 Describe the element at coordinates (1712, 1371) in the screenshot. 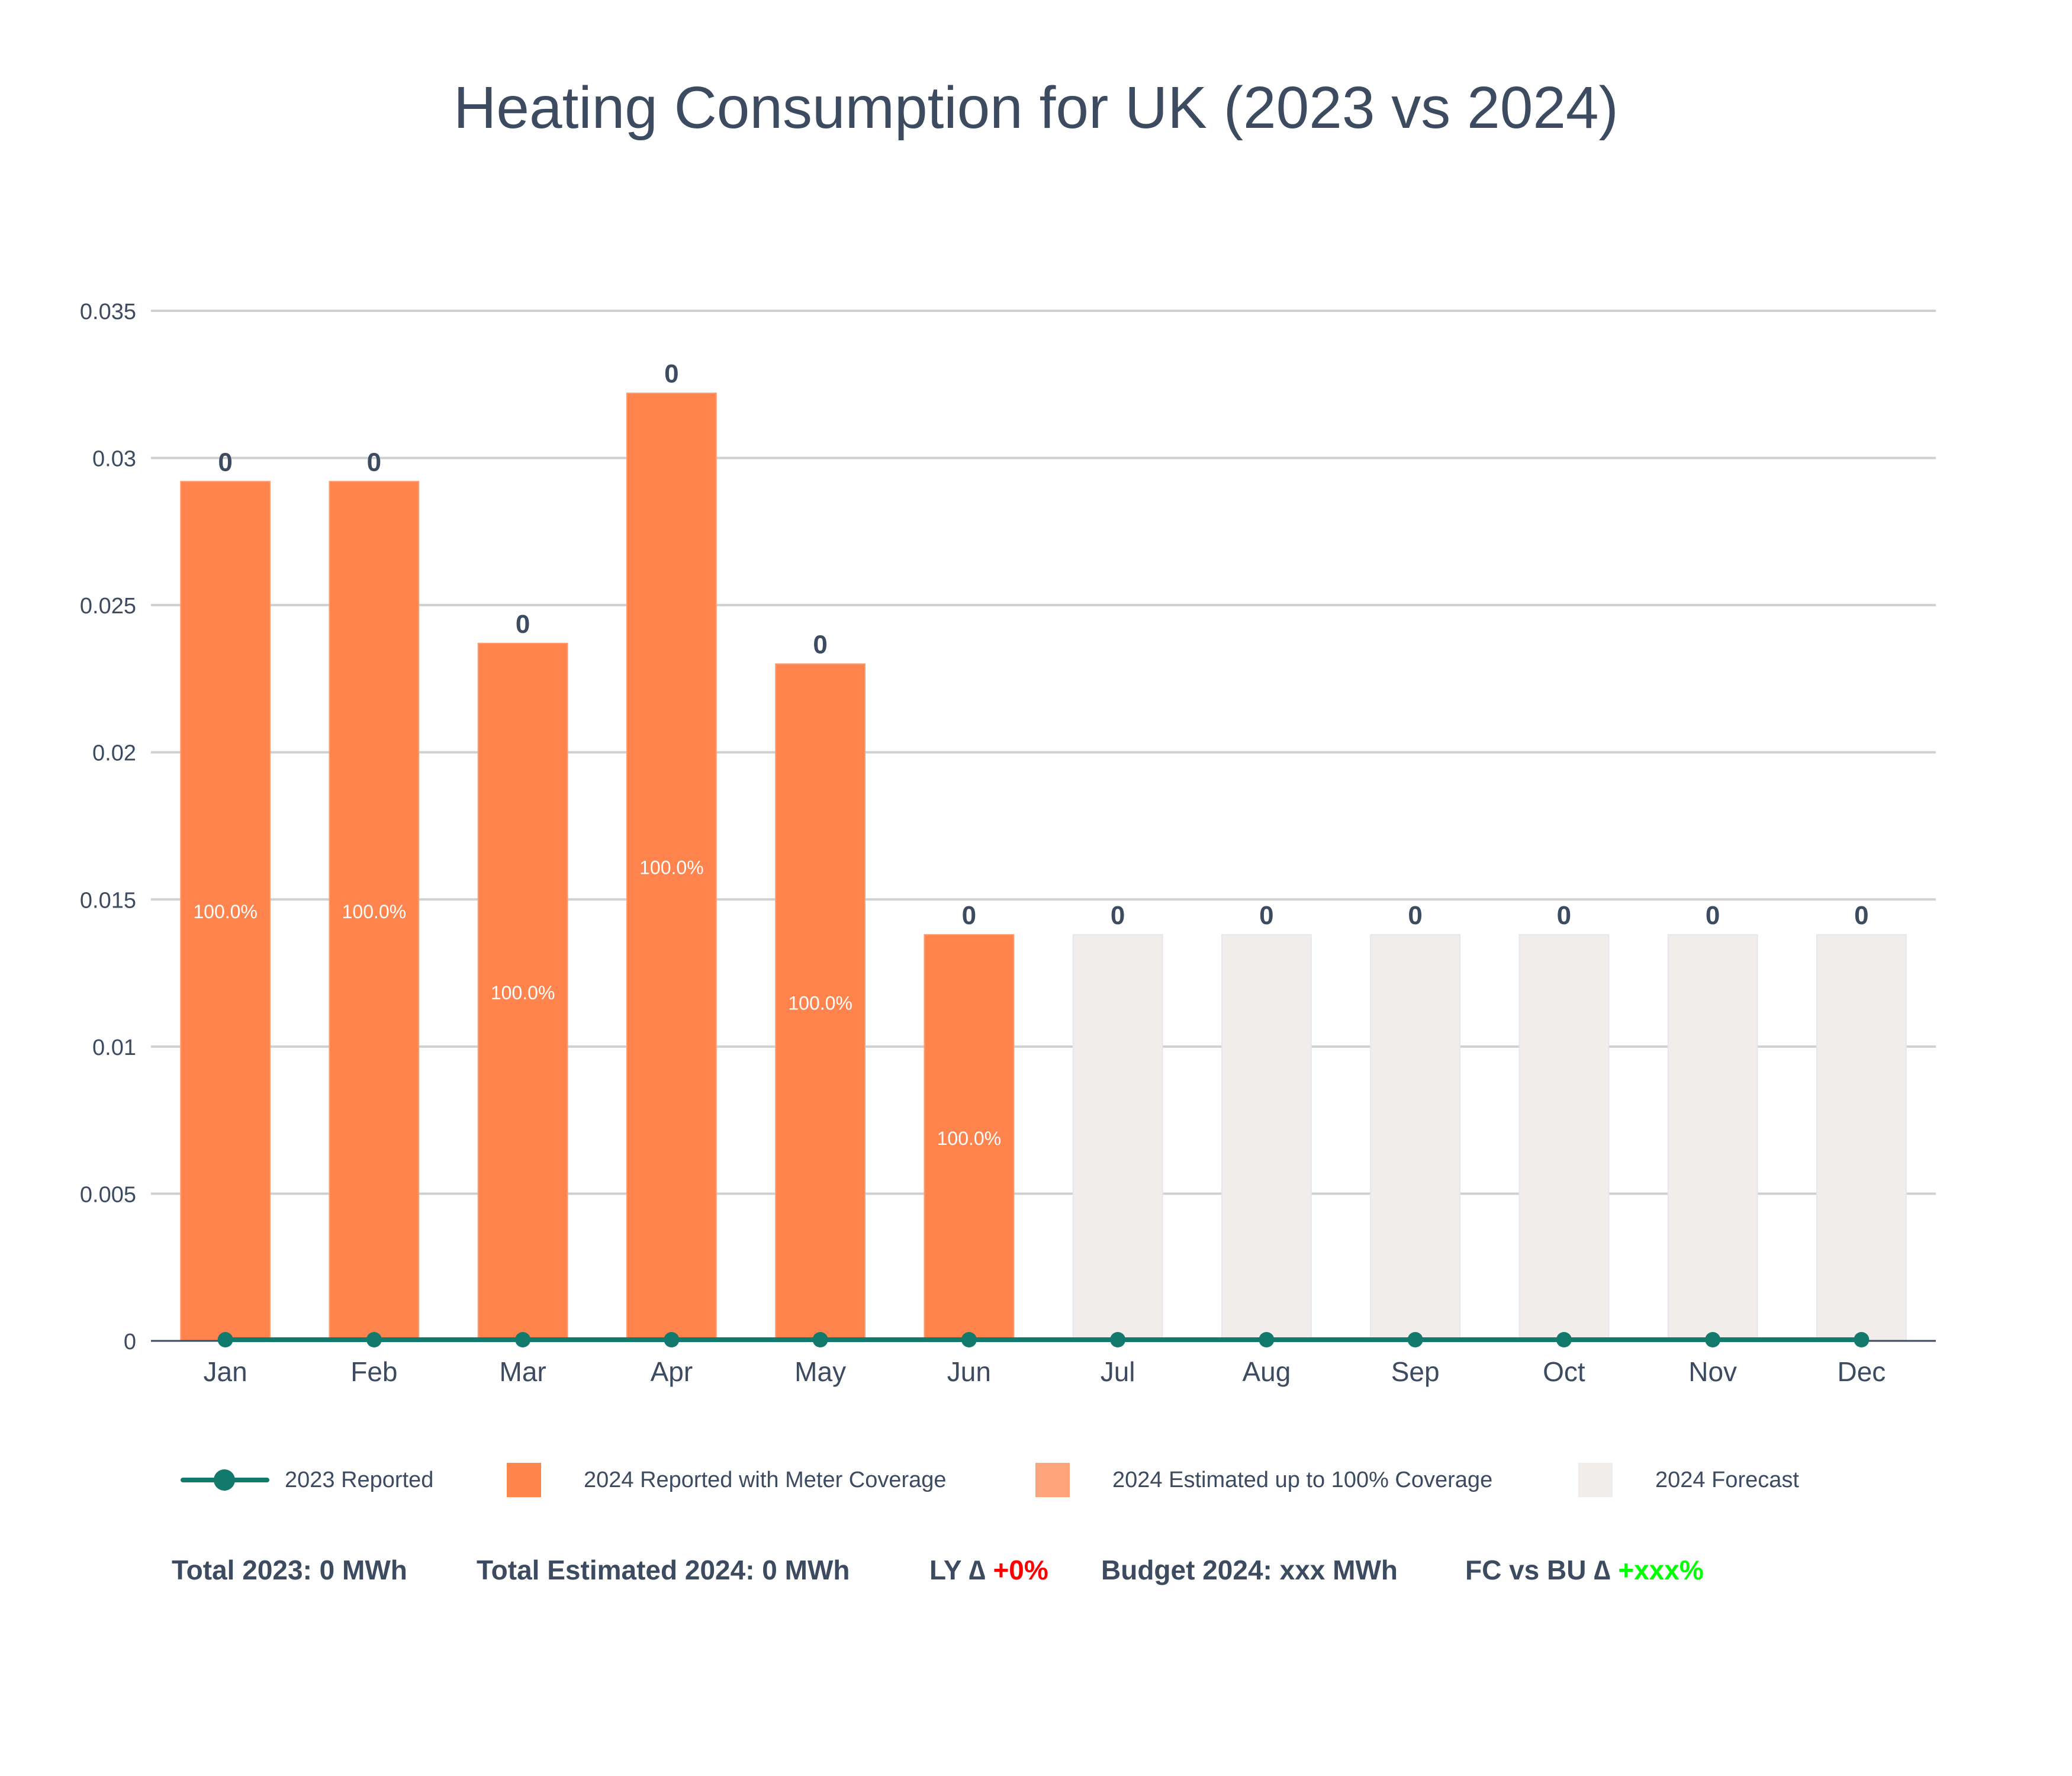

I see `x-tick-label: Nov` at that location.